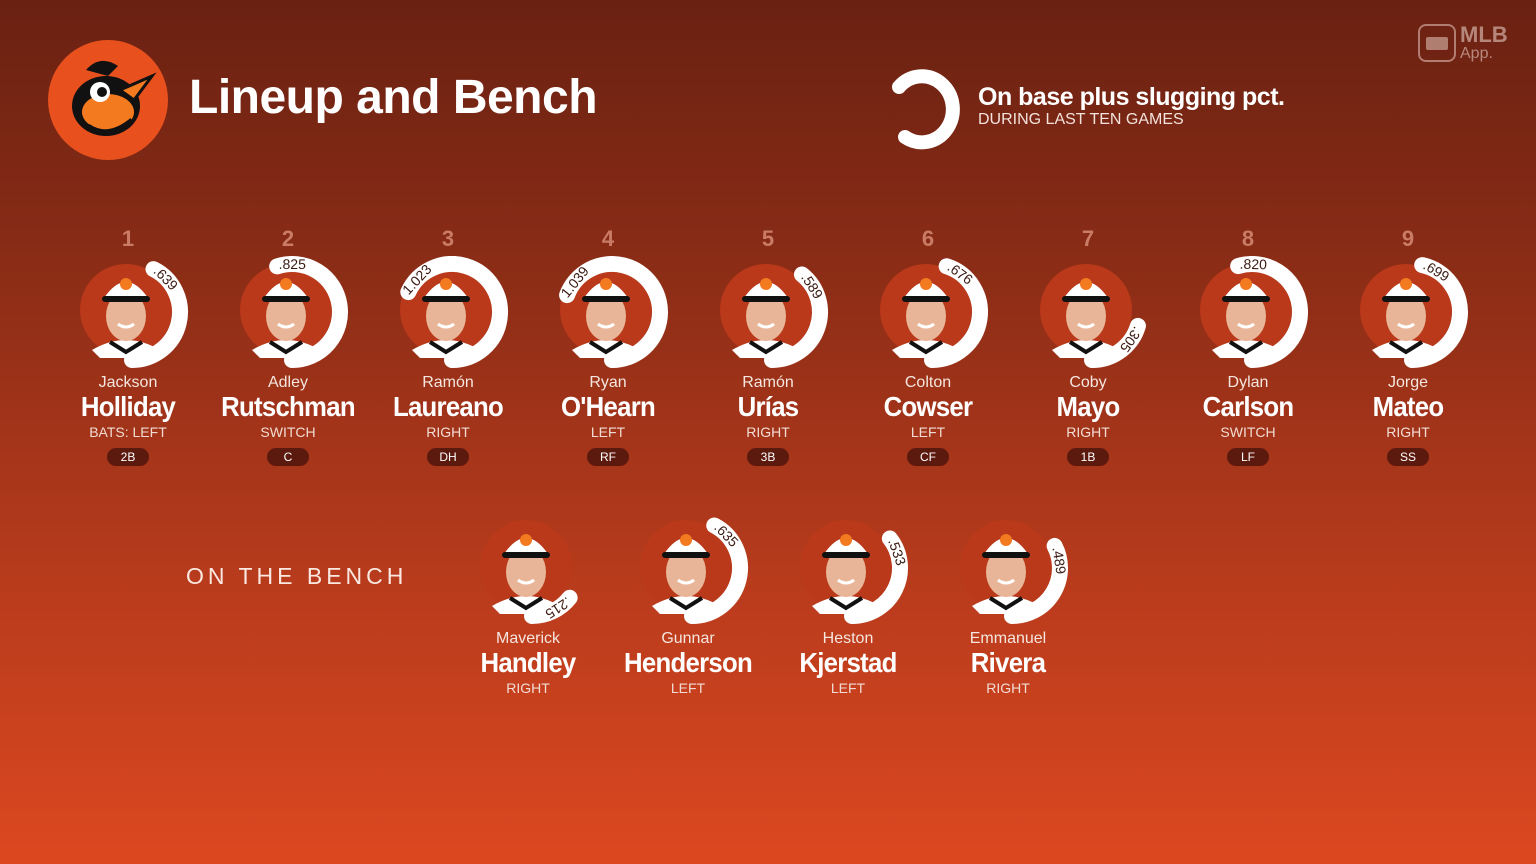 This screenshot has width=1536, height=864. What do you see at coordinates (128, 238) in the screenshot?
I see `batting-order: 1` at bounding box center [128, 238].